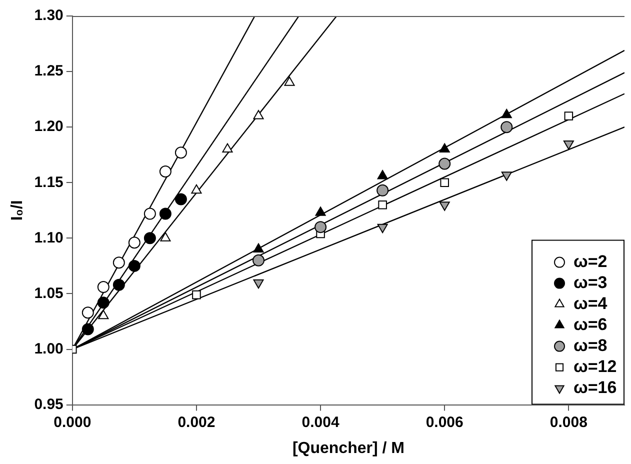  Describe the element at coordinates (591, 345) in the screenshot. I see `legend-label: ω=8` at that location.